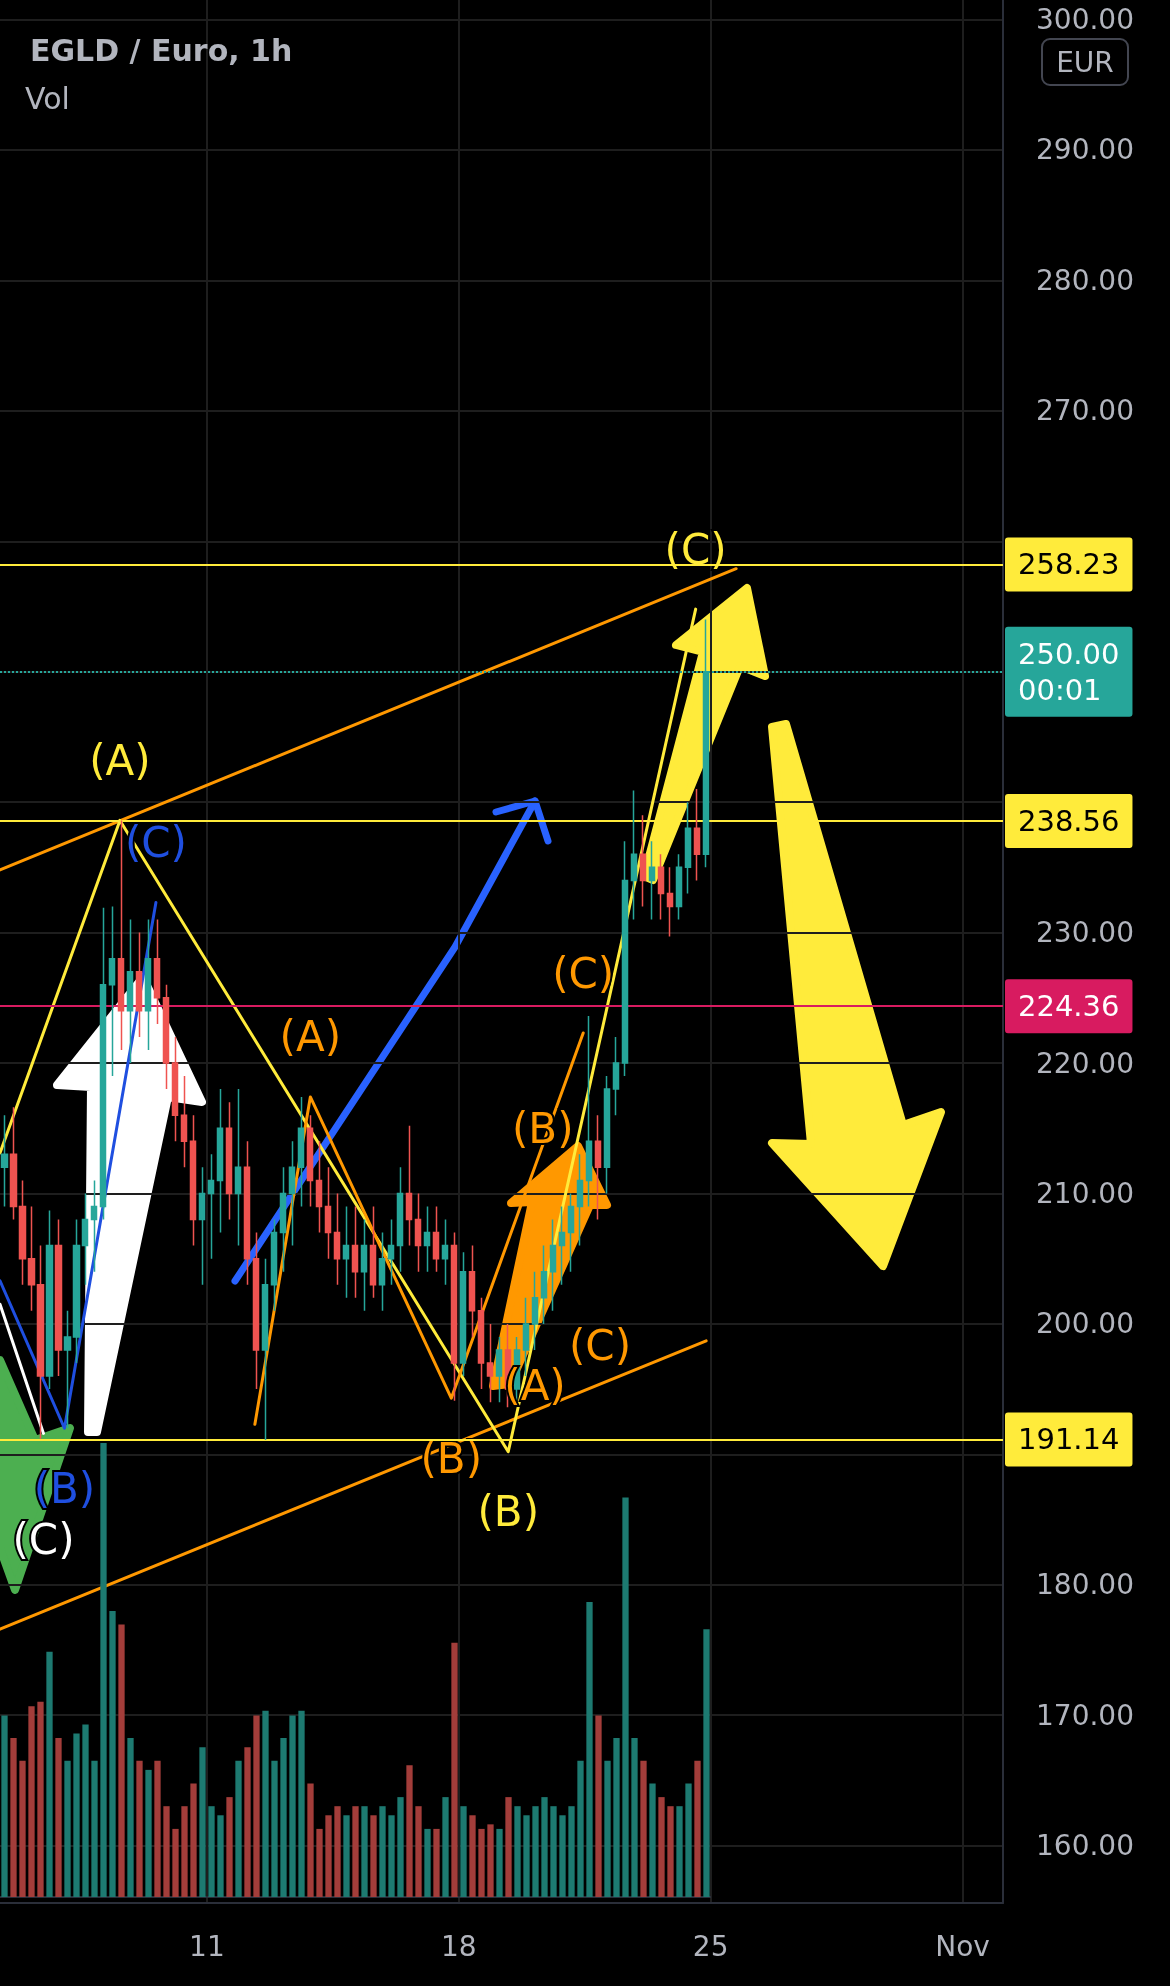  I want to click on y-tick-label: 210.00, so click(1085, 1193).